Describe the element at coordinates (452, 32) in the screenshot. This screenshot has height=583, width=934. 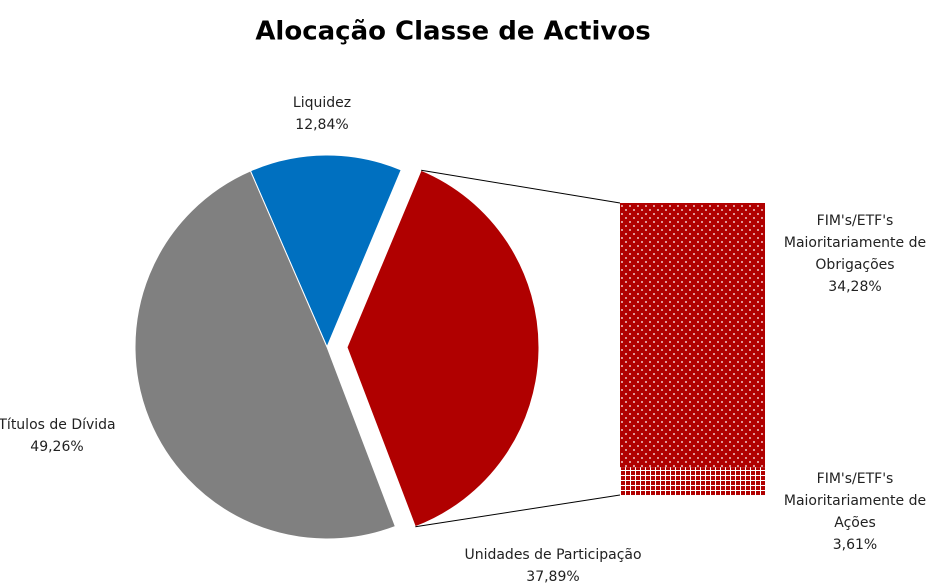
I see `chart-title: Alocação Classe de Activos` at that location.